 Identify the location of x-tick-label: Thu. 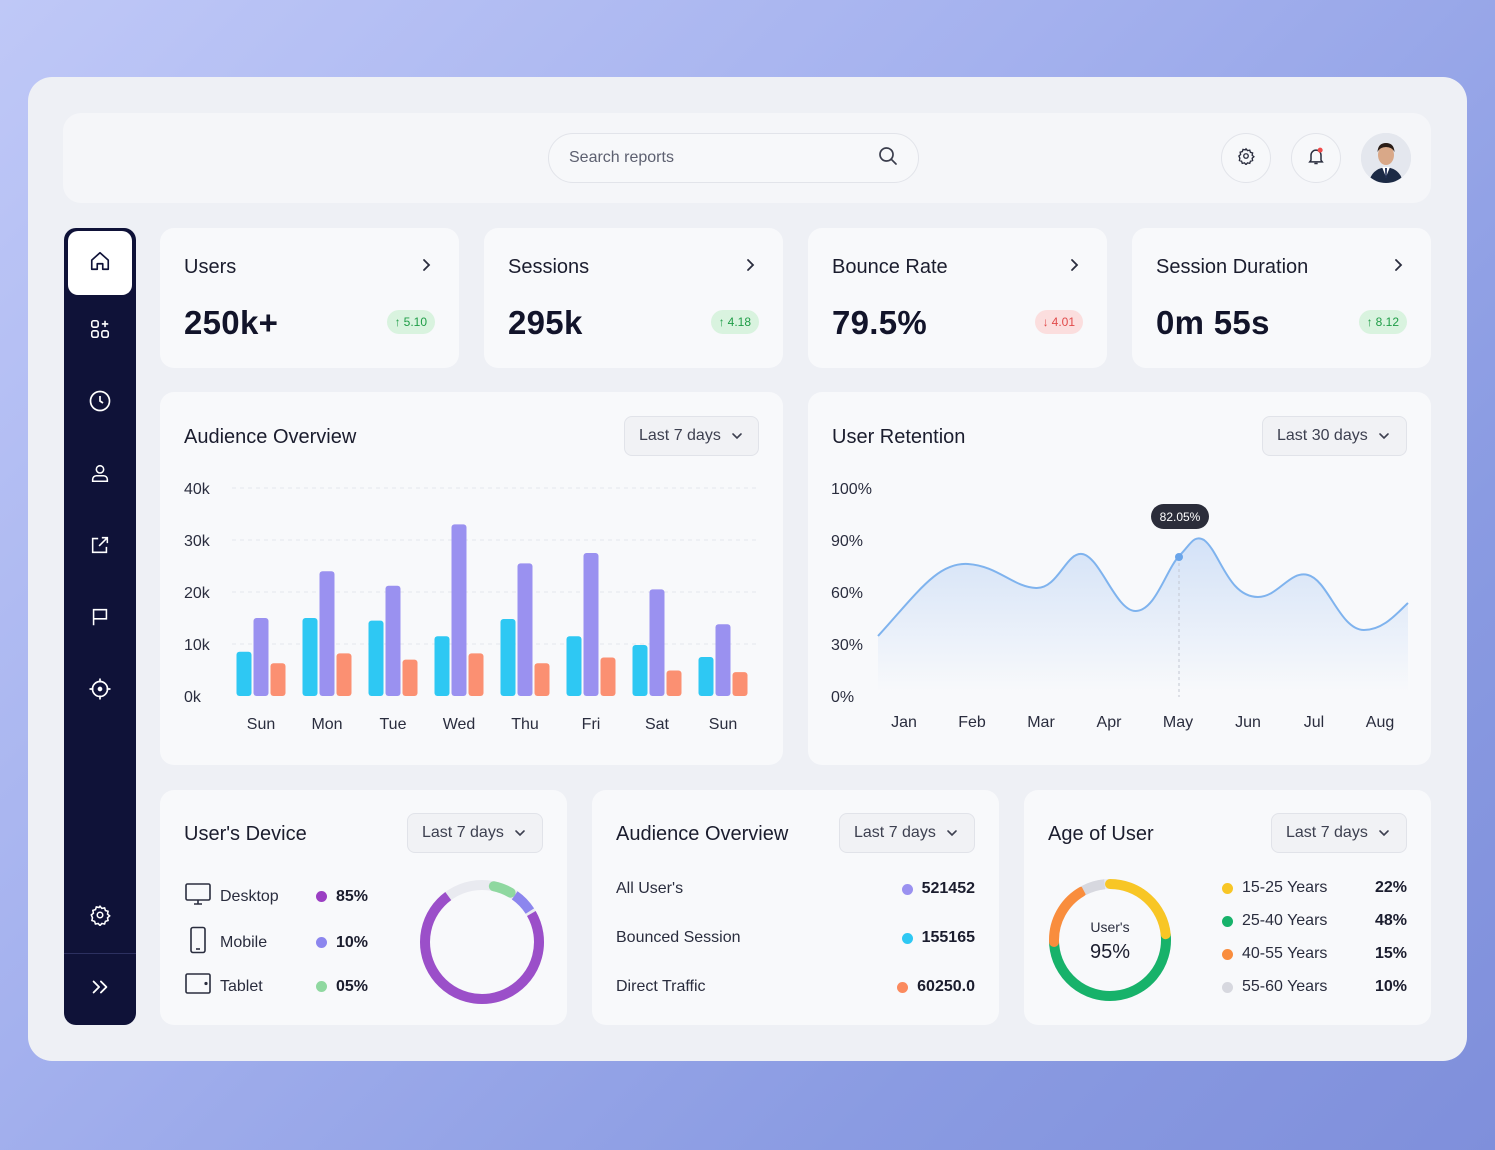
(525, 724).